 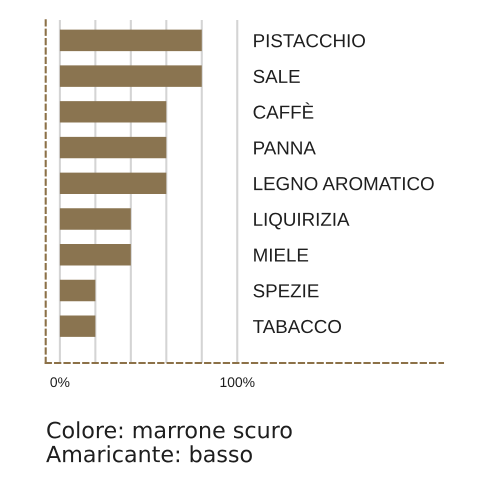 I want to click on y-tick-label: TABACCO, so click(x=297, y=327).